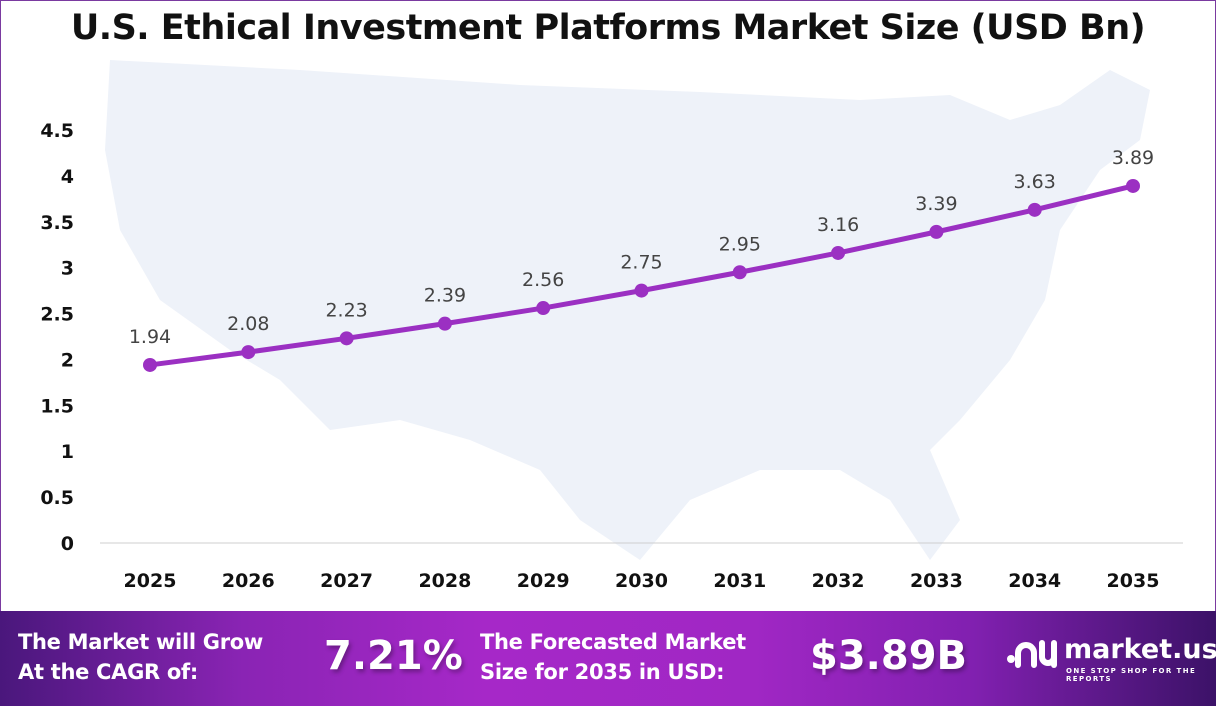 This screenshot has width=1216, height=706. What do you see at coordinates (1131, 675) in the screenshot?
I see `logo-tagline: ONE STOP SHOP FOR THE REPORTS` at bounding box center [1131, 675].